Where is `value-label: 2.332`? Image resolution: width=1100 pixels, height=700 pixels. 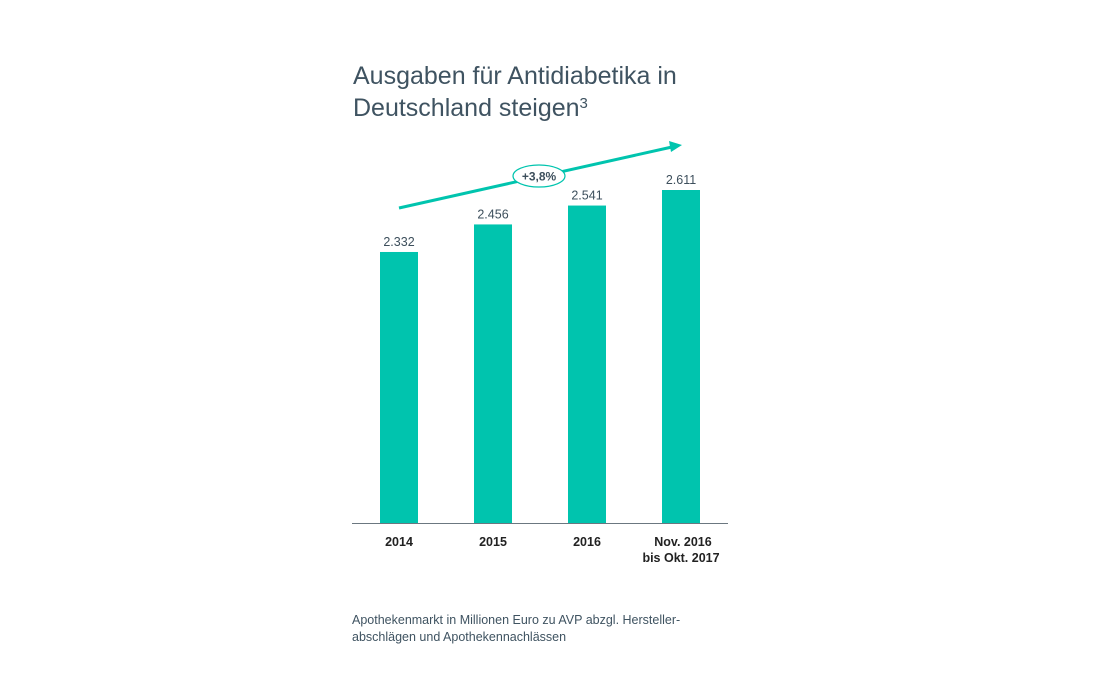
value-label: 2.332 is located at coordinates (398, 242).